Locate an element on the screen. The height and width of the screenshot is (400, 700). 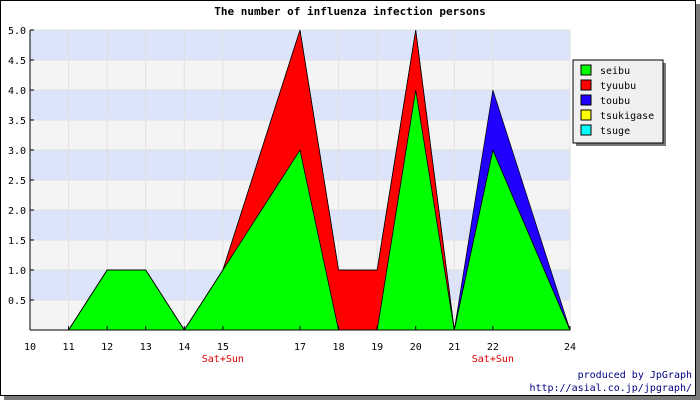
x-tick-label: 20 is located at coordinates (416, 347).